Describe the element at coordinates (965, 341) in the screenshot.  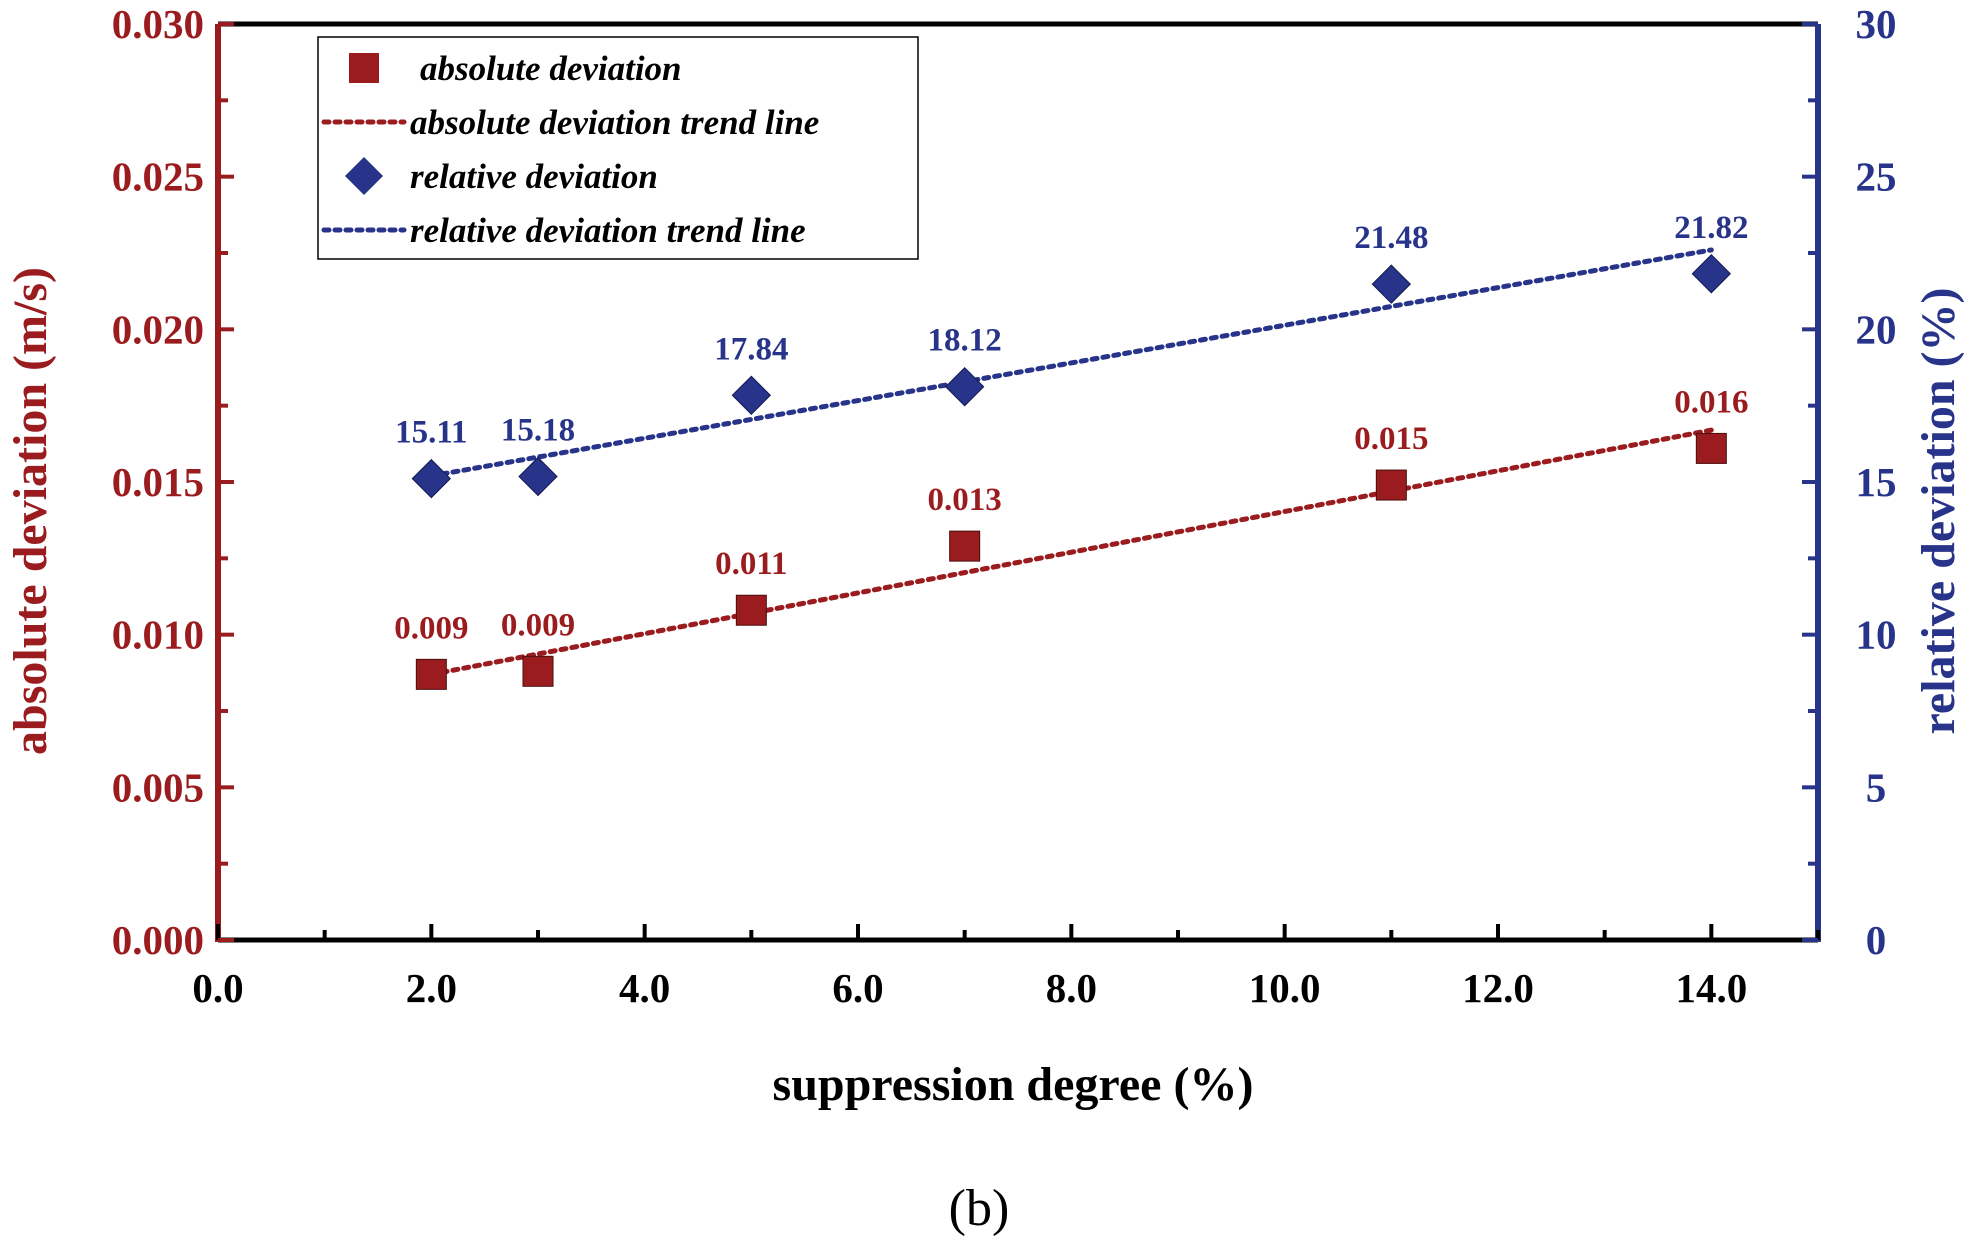
I see `rel-deviation-label: 18.12` at that location.